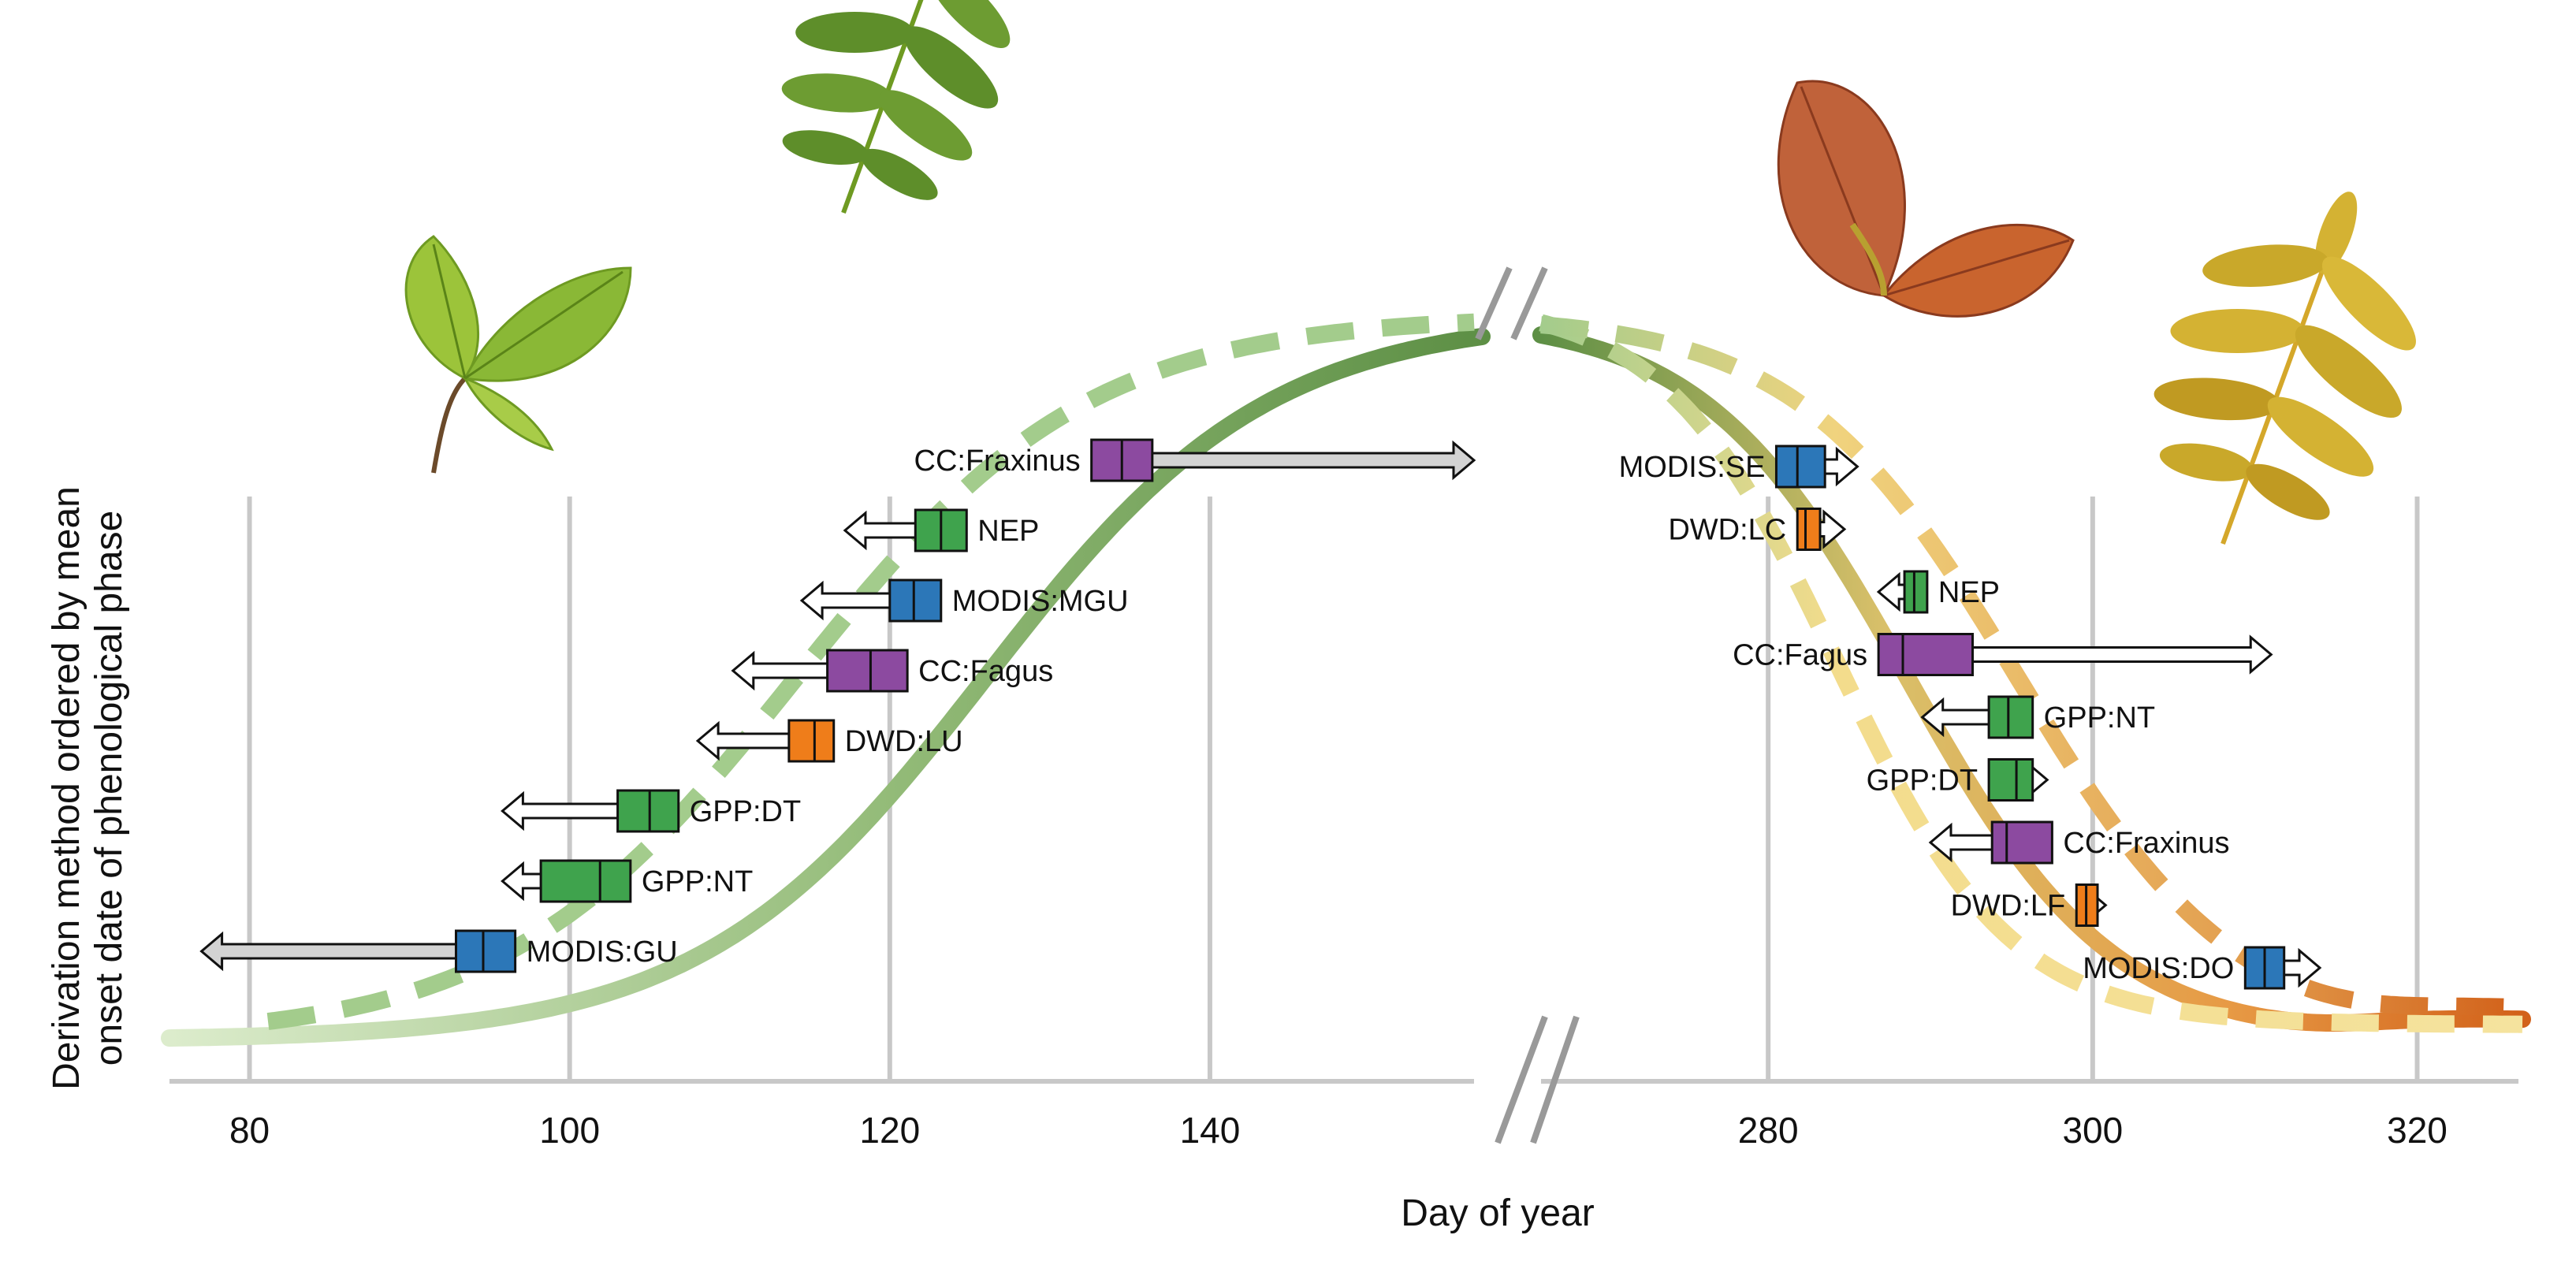  I want to click on method-label: DWD:LF, so click(2008, 906).